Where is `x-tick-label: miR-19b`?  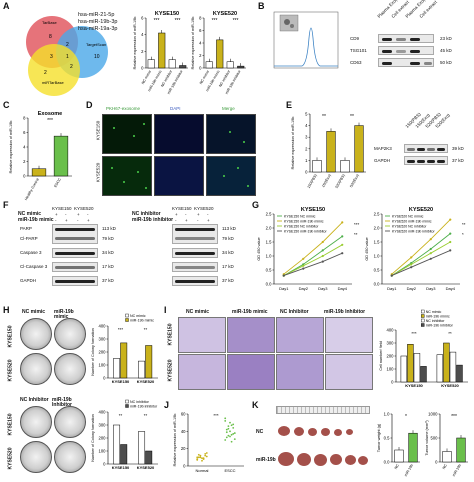 x-tick-label: miR-19b is located at coordinates (457, 471).